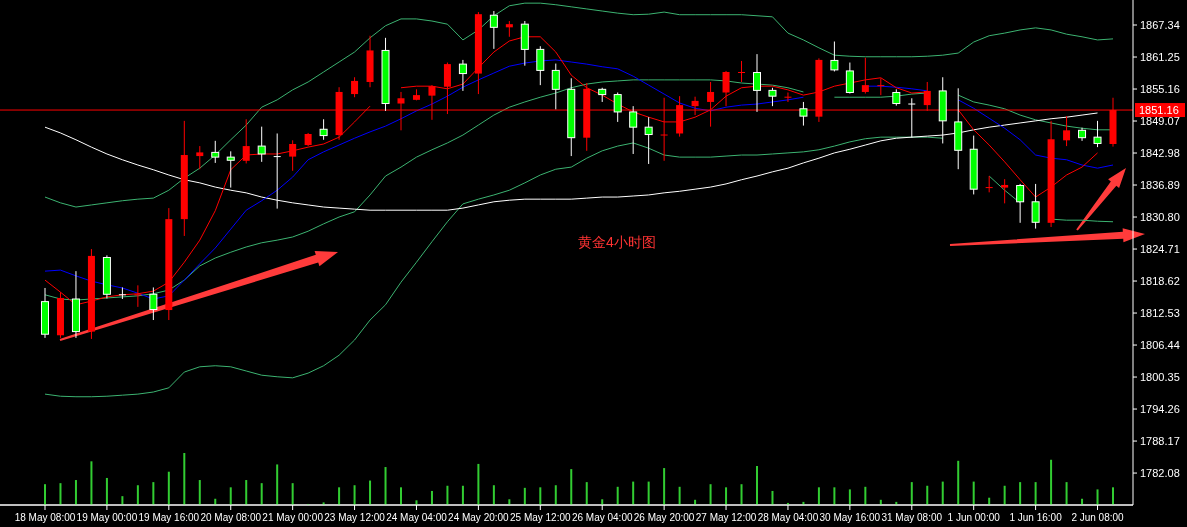 The height and width of the screenshot is (527, 1187). Describe the element at coordinates (602, 517) in the screenshot. I see `x-tick-label: 26 May 04:00` at that location.